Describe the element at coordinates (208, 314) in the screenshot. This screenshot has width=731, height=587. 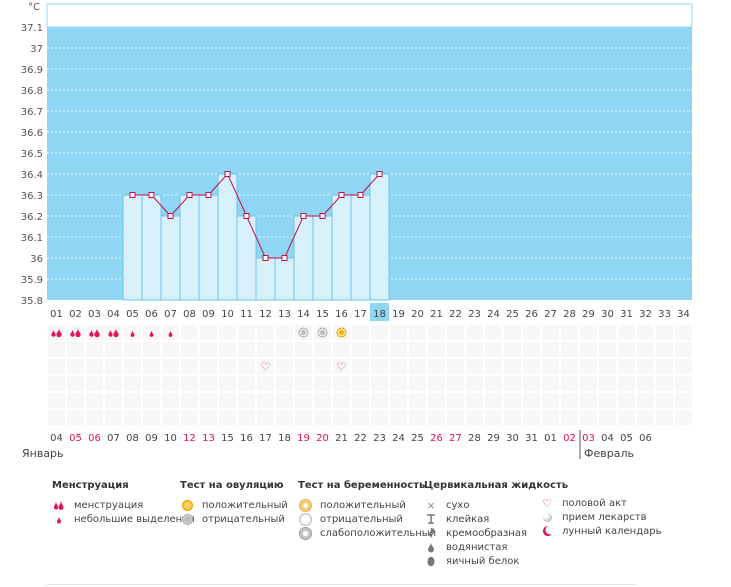
I see `cycle-day-label: 09` at that location.